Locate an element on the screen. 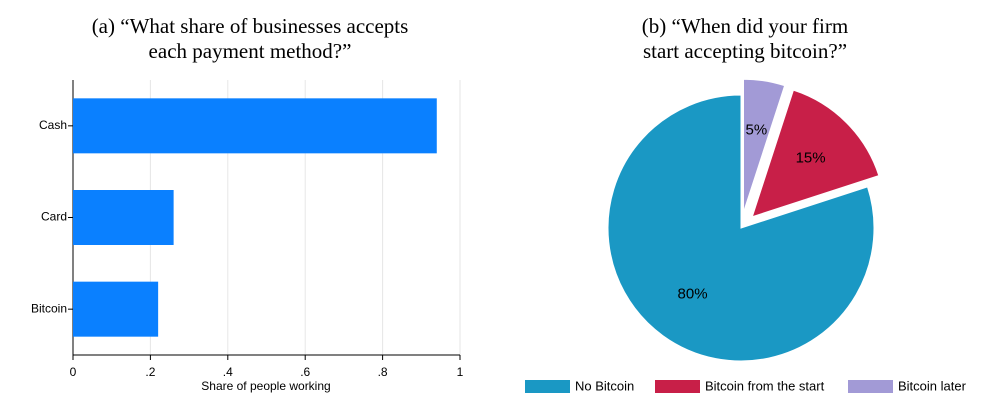  x-tick-label: .4 is located at coordinates (228, 372).